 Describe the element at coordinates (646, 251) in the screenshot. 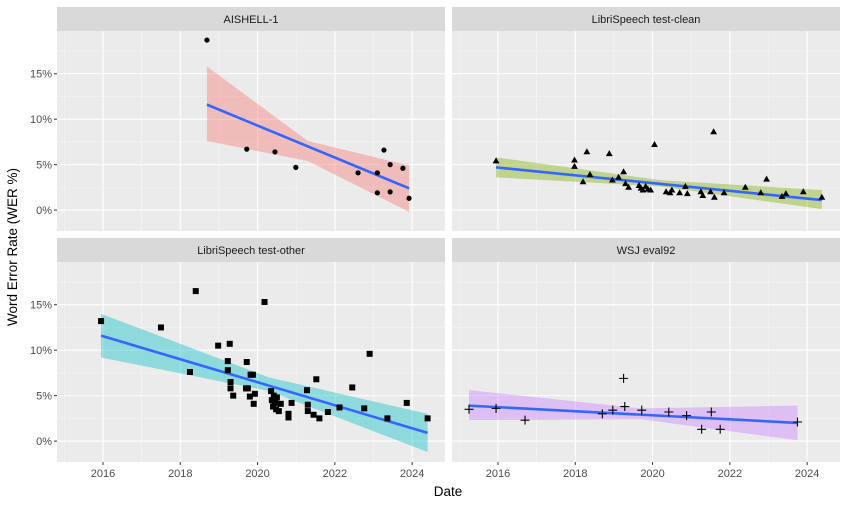

I see `facet-title: WSJ eval92` at that location.